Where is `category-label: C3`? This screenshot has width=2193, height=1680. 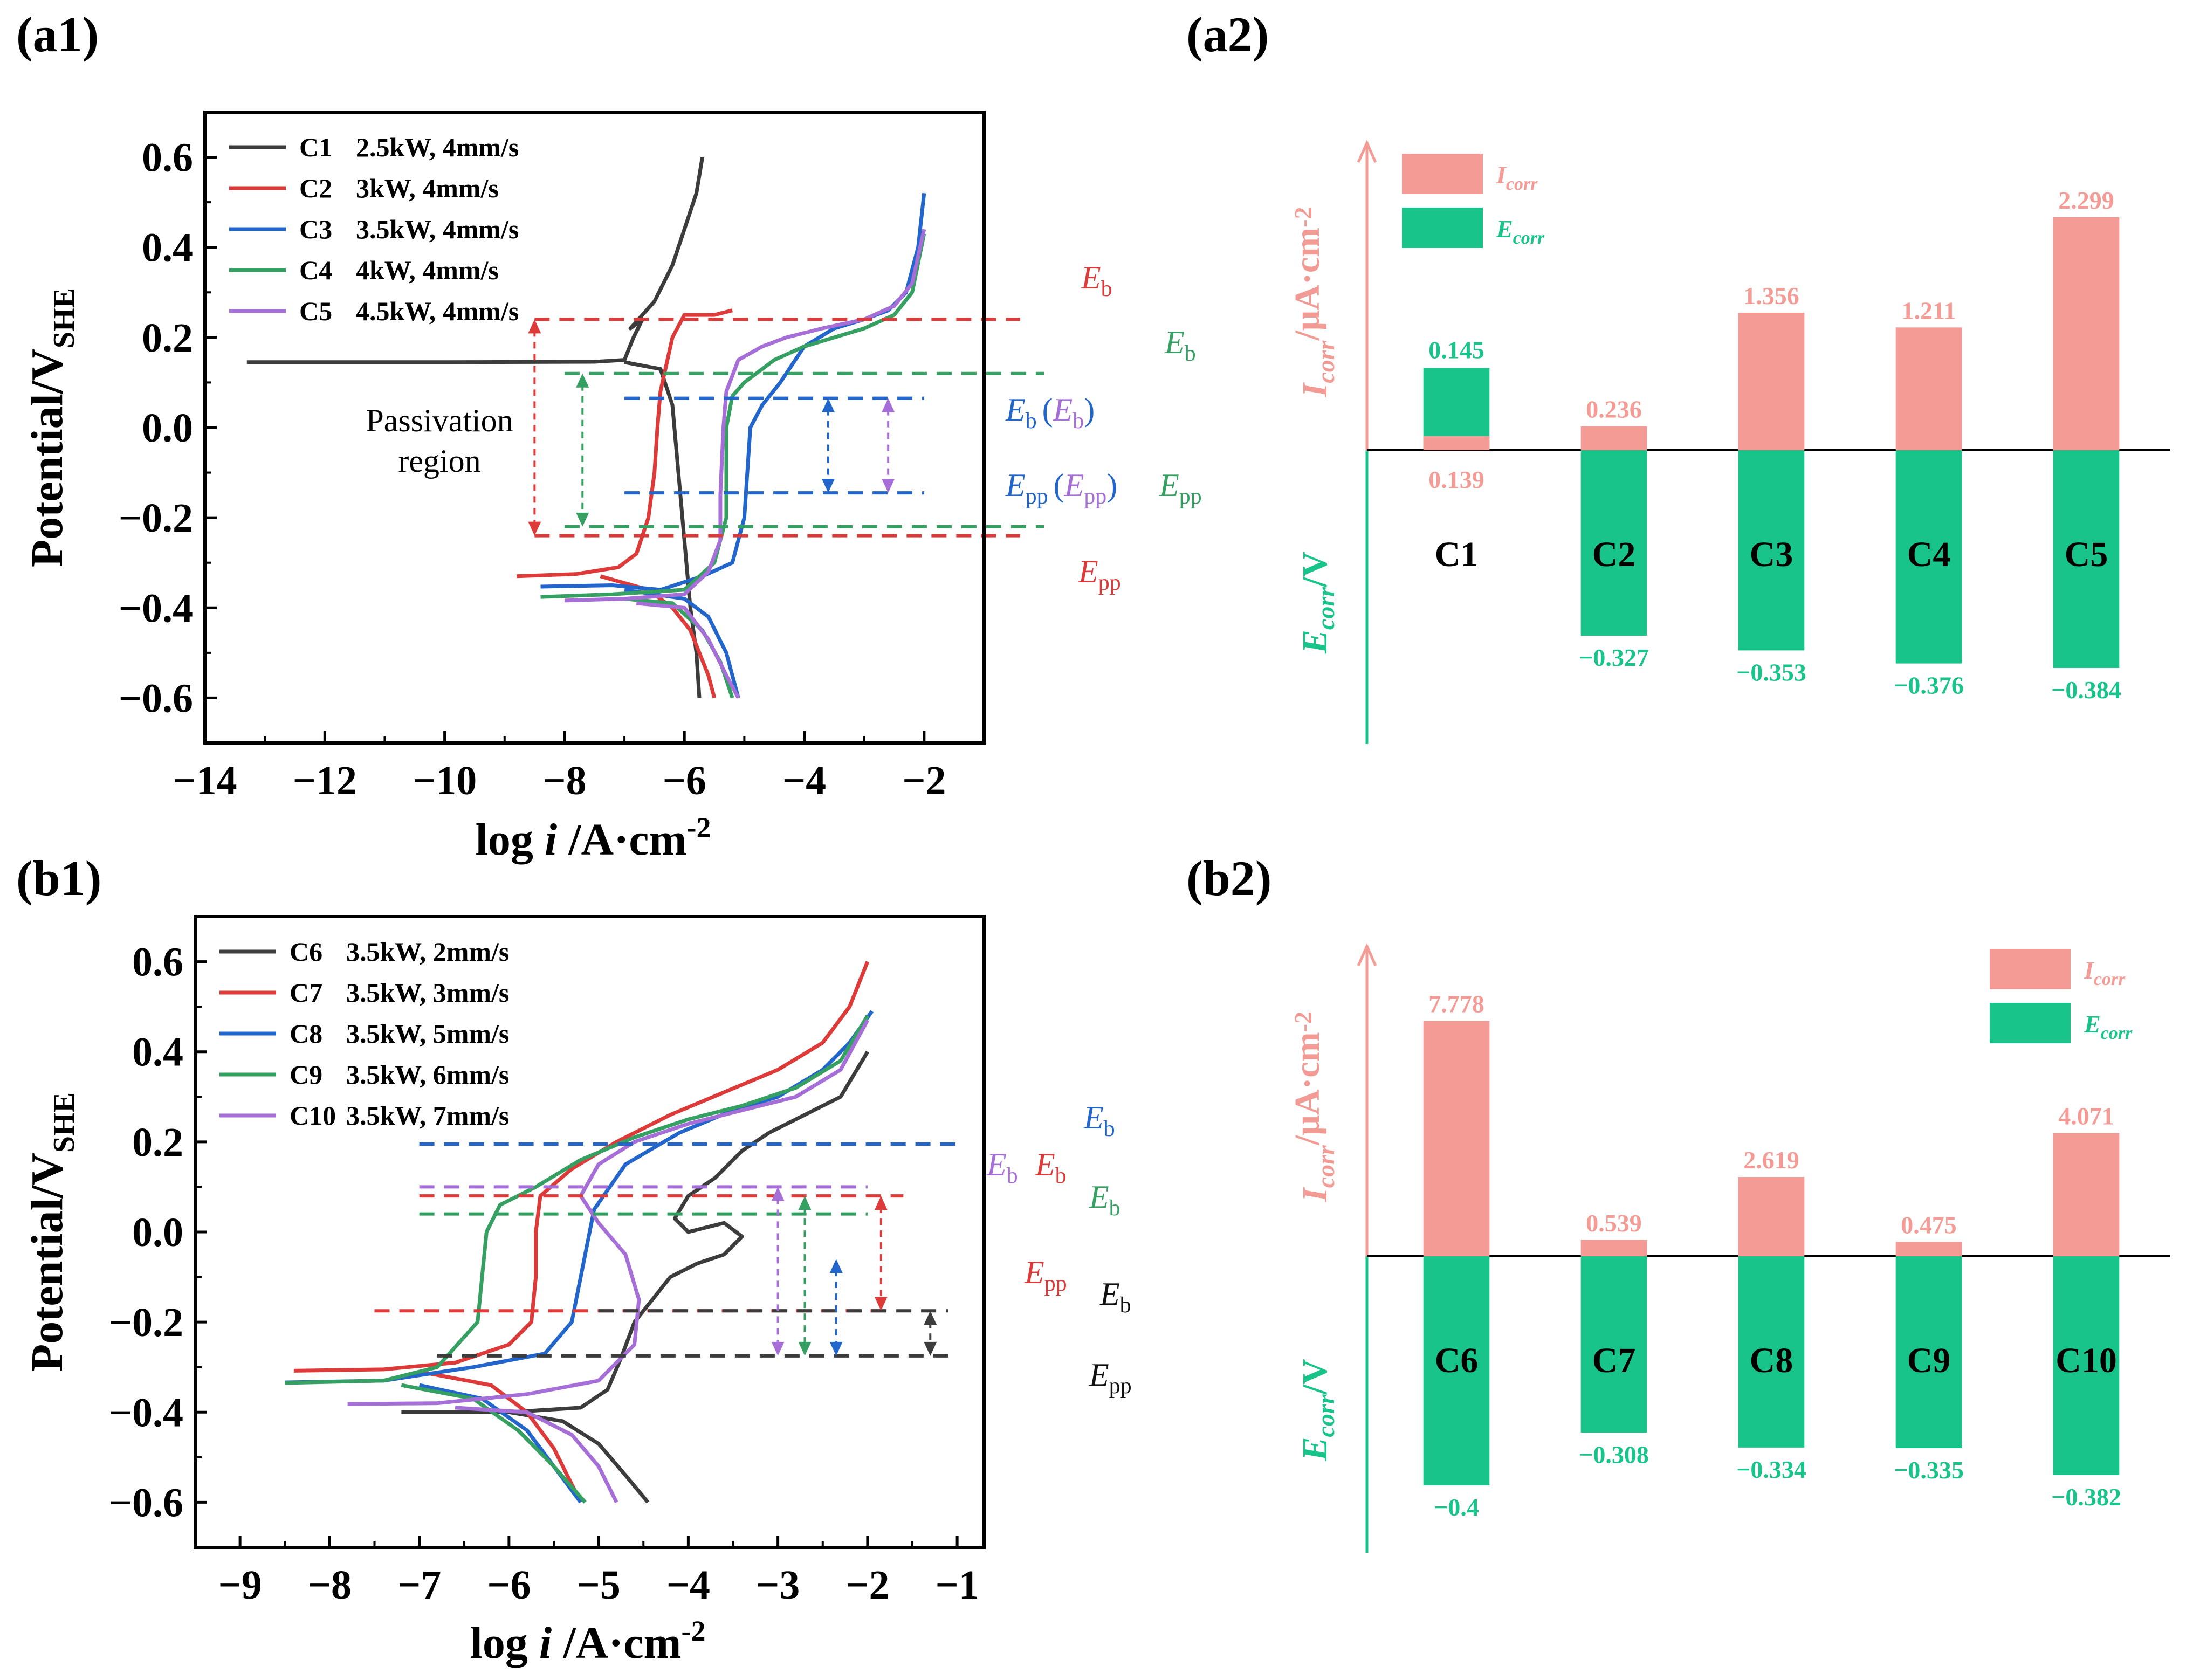
category-label: C3 is located at coordinates (1771, 554).